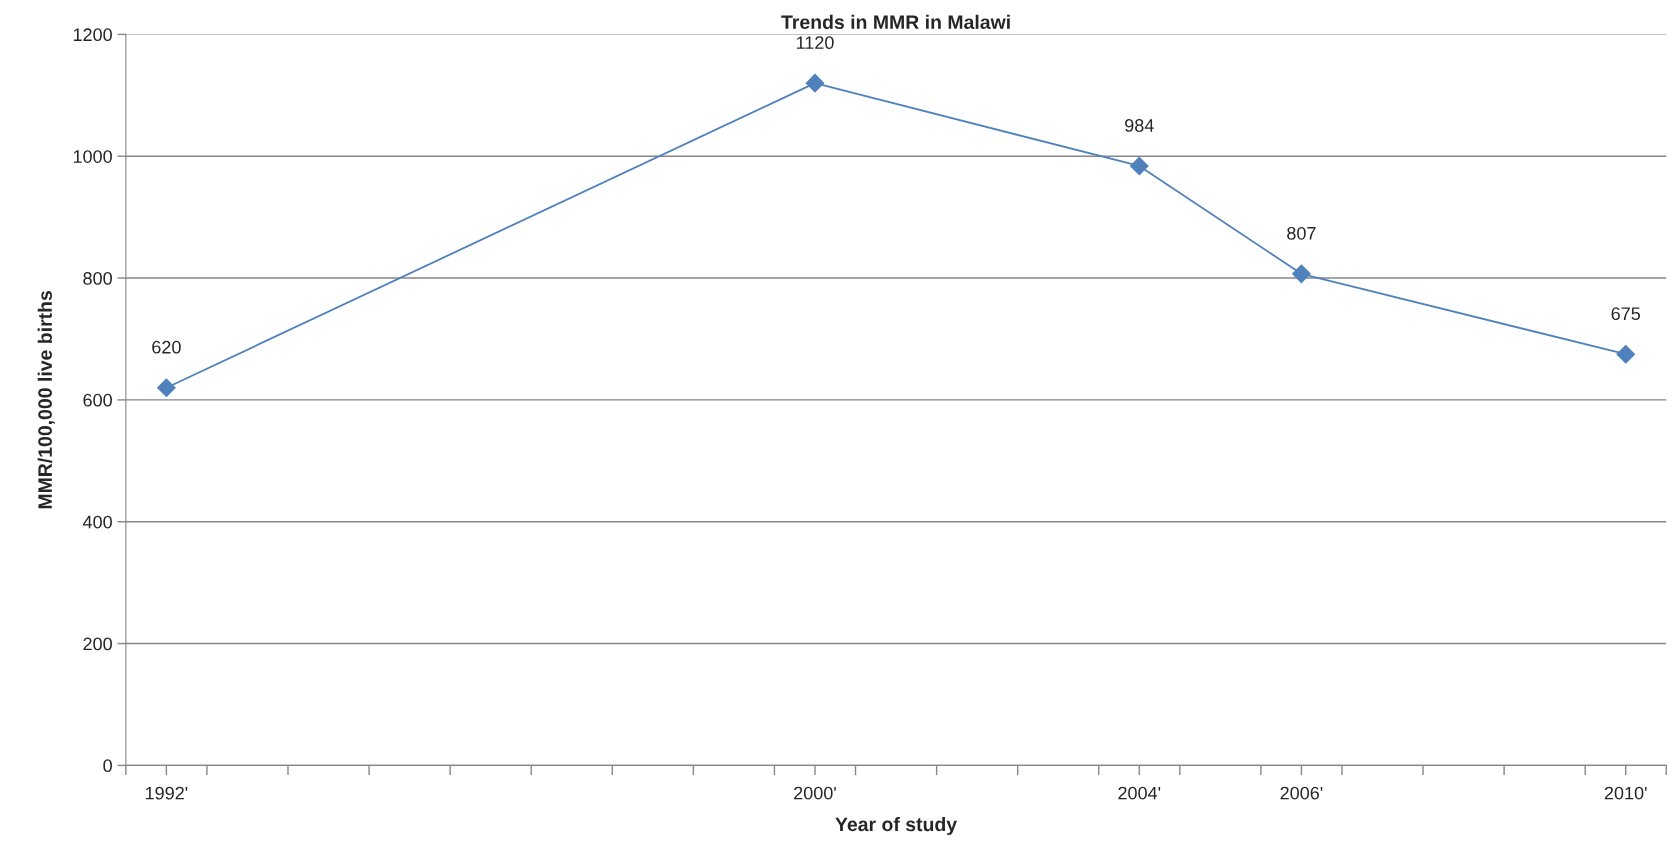 The width and height of the screenshot is (1678, 860). What do you see at coordinates (1301, 233) in the screenshot?
I see `data-label: 807` at bounding box center [1301, 233].